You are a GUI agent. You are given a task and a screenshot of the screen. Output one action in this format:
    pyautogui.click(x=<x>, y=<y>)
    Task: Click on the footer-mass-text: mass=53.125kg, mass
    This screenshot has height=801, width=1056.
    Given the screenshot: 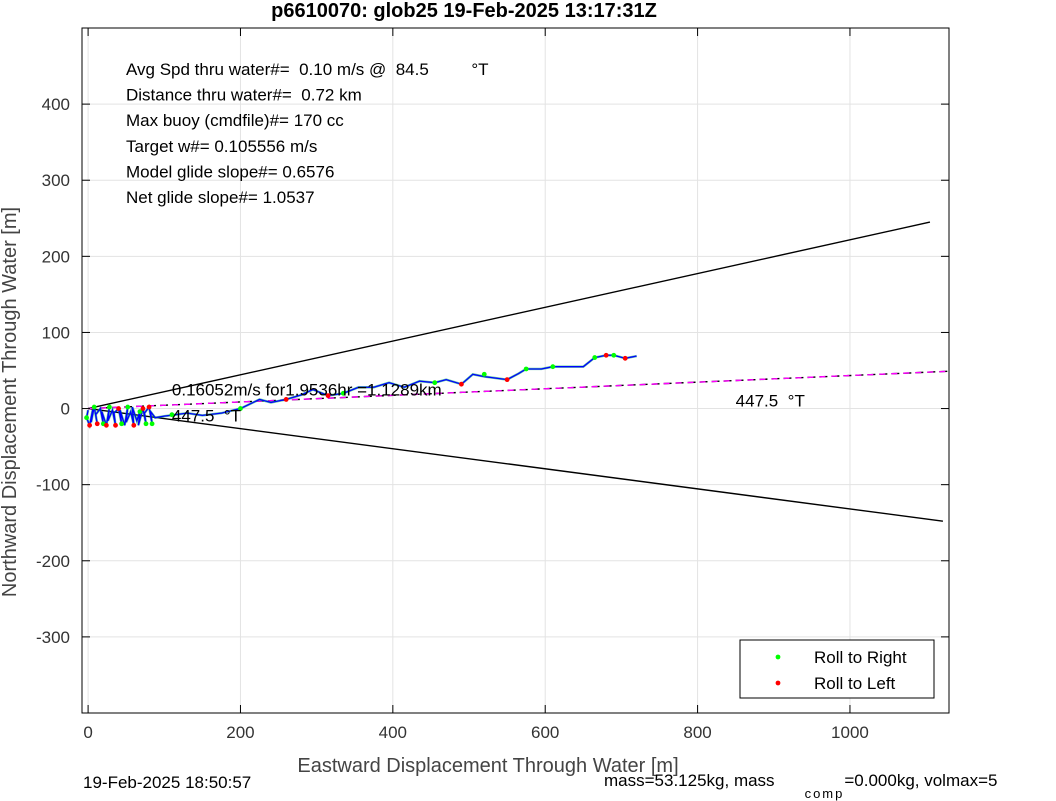 What is the action you would take?
    pyautogui.click(x=689, y=780)
    